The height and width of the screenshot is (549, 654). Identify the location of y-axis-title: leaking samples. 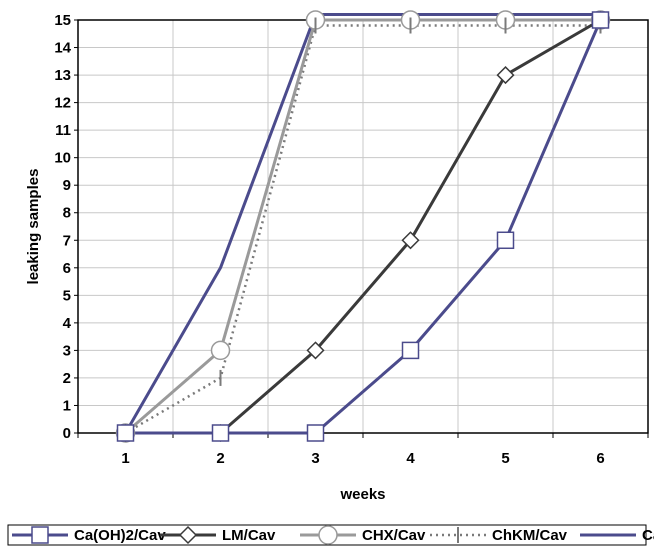
(33, 227).